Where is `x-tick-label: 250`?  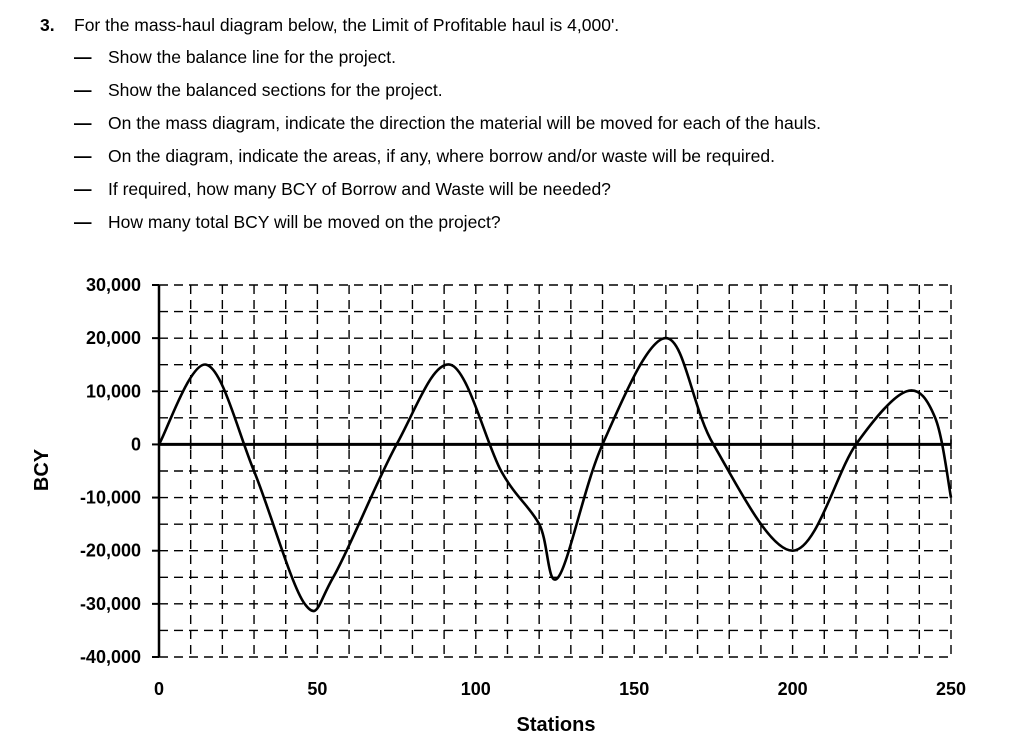
x-tick-label: 250 is located at coordinates (951, 689).